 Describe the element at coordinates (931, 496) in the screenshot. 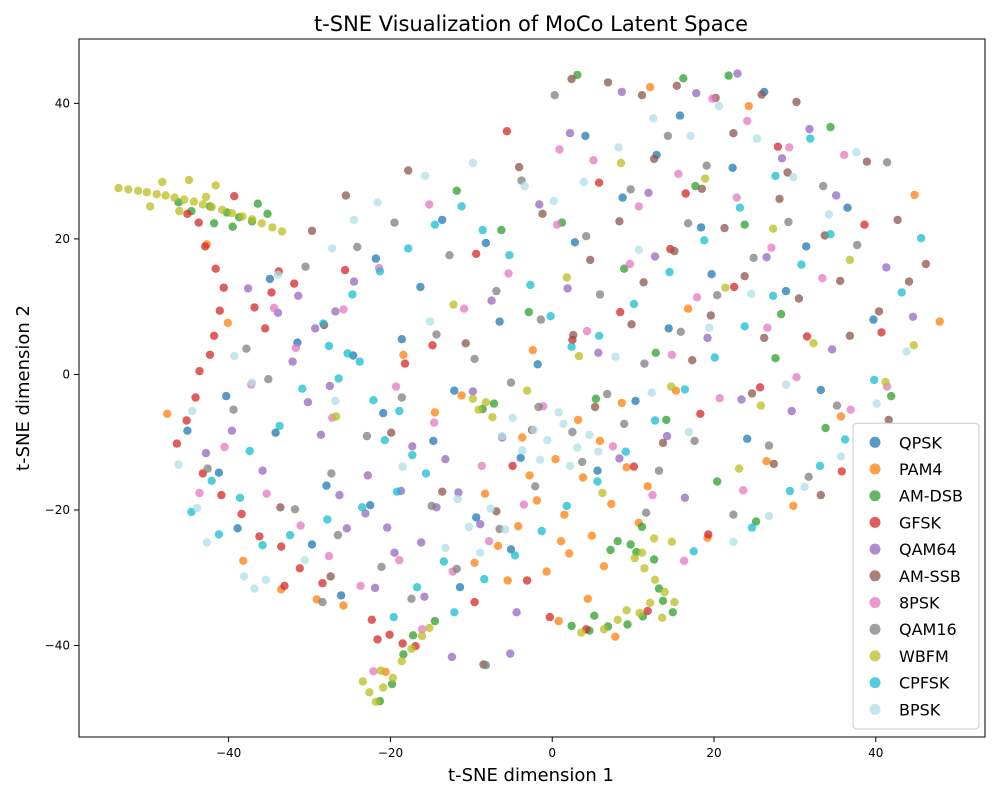

I see `legend-label: AM-DSB` at that location.